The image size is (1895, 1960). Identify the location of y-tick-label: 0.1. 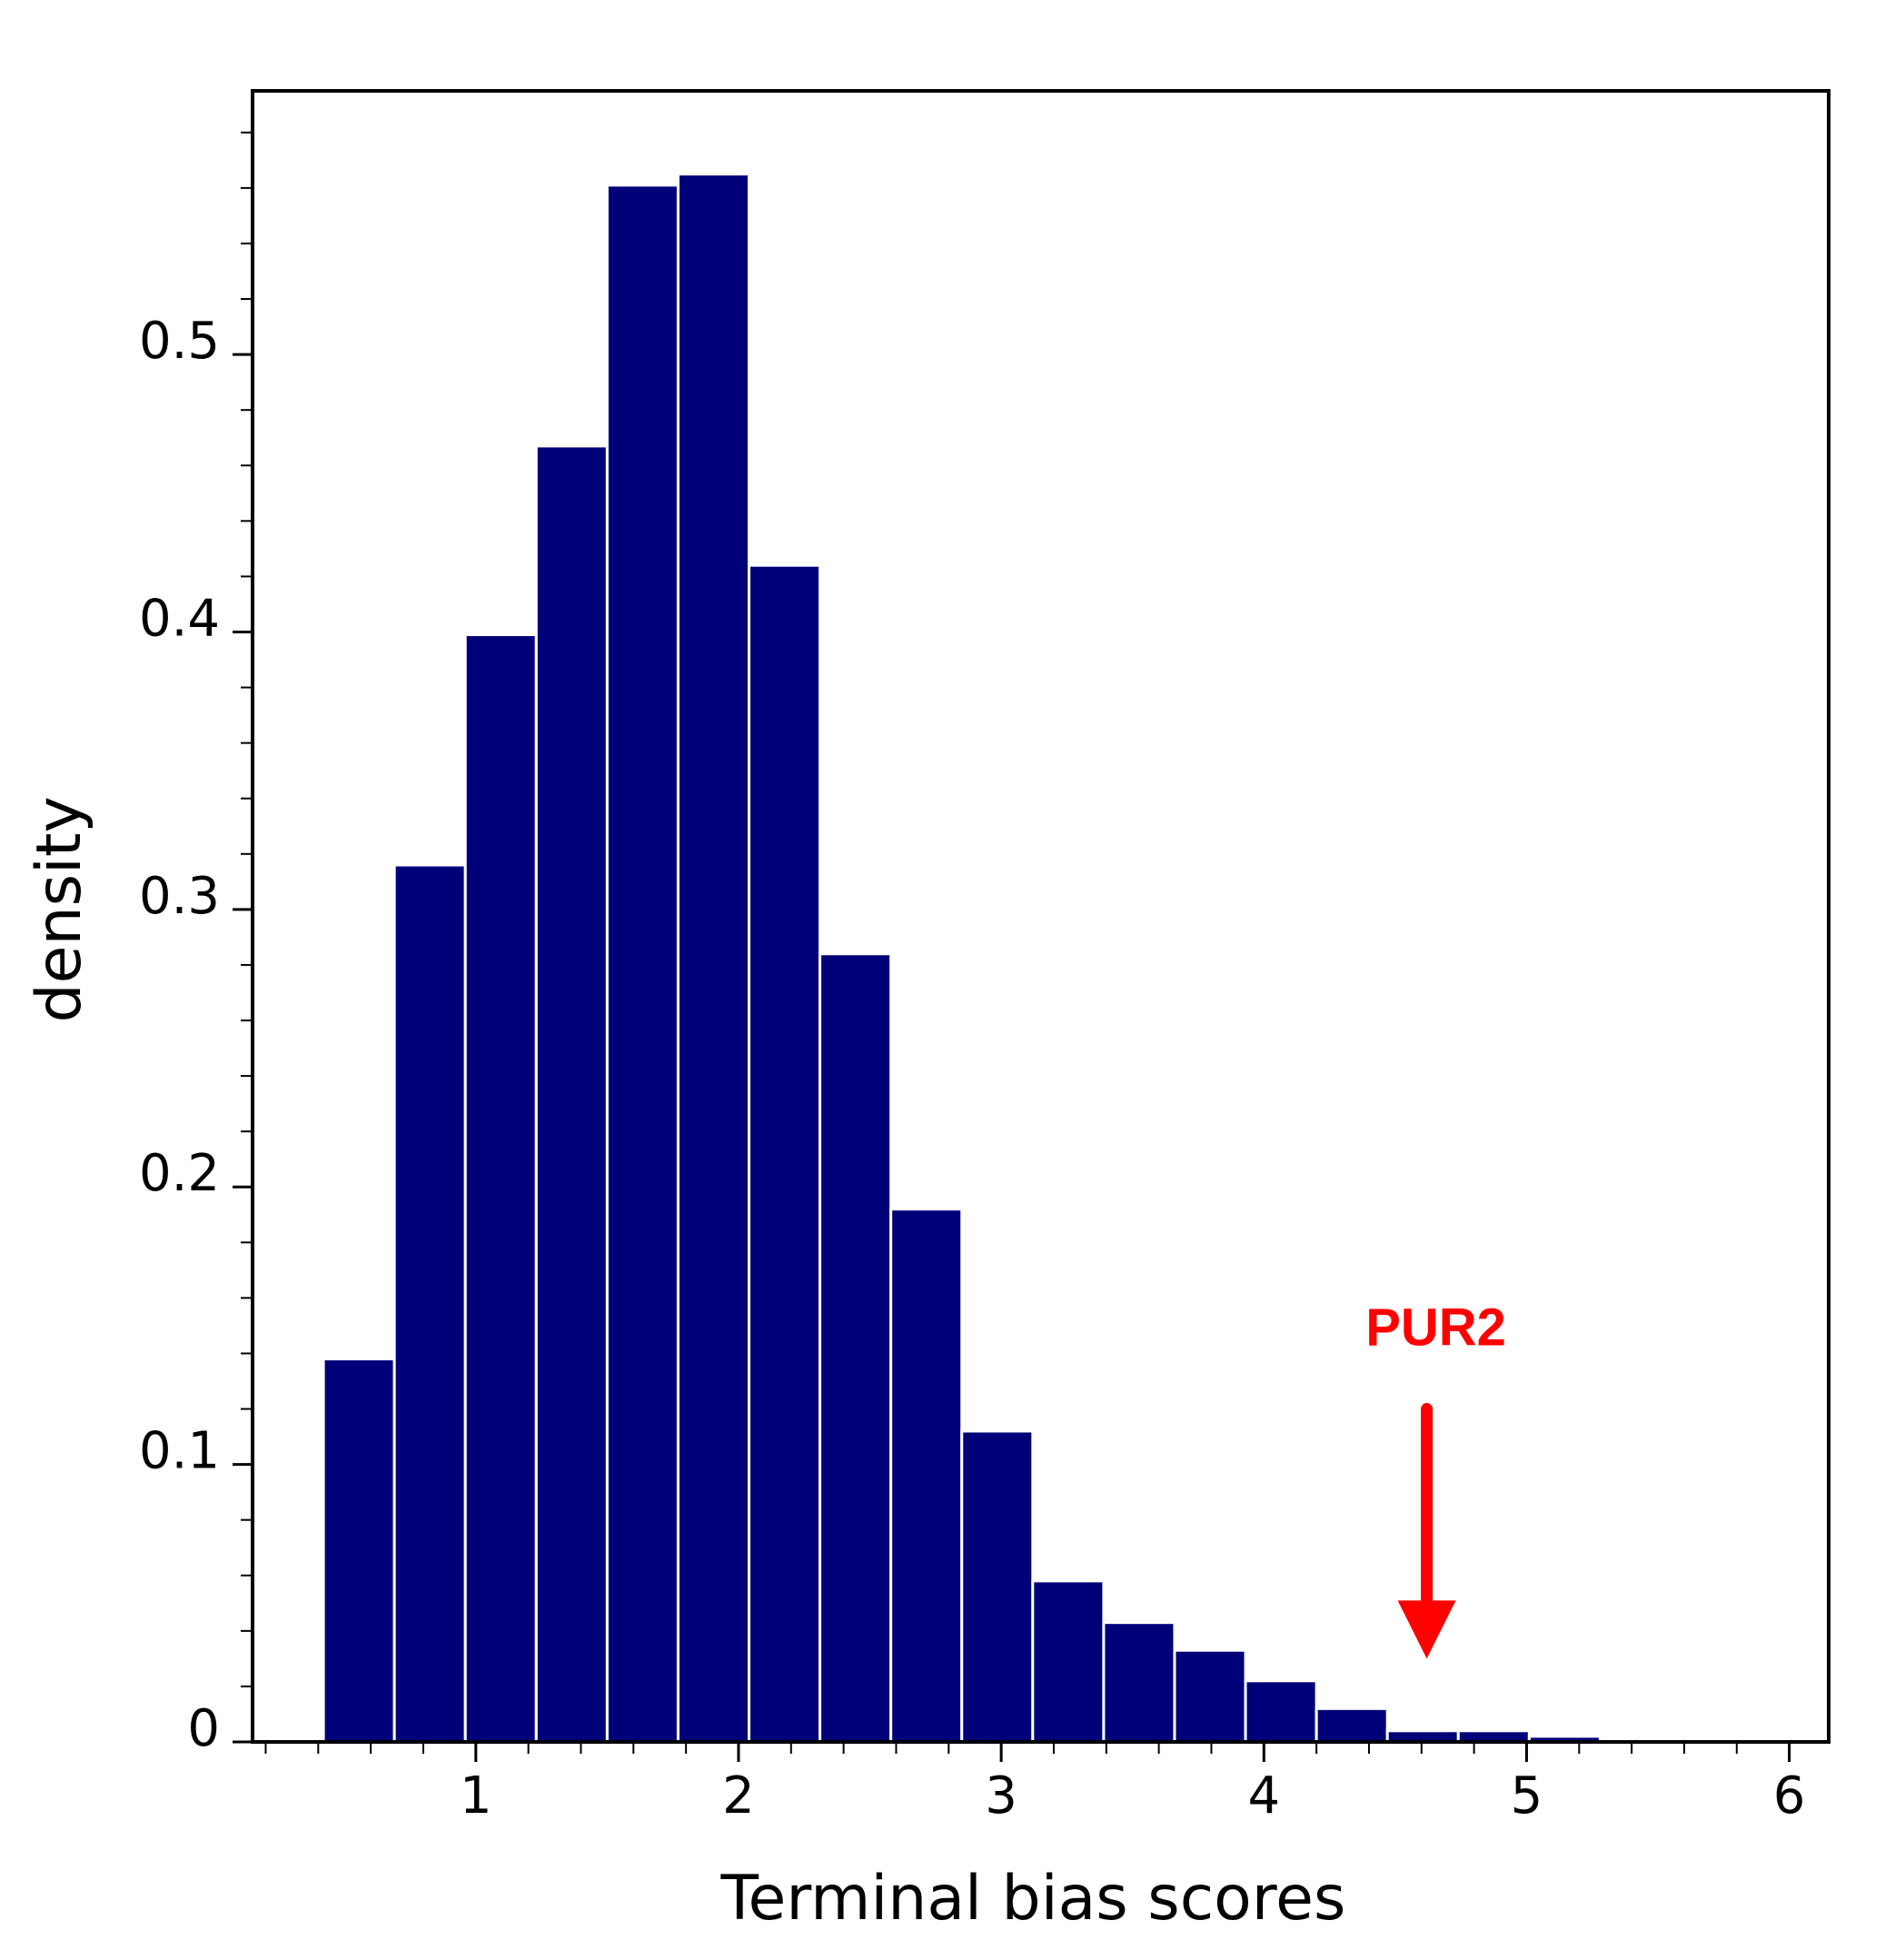
(179, 1451).